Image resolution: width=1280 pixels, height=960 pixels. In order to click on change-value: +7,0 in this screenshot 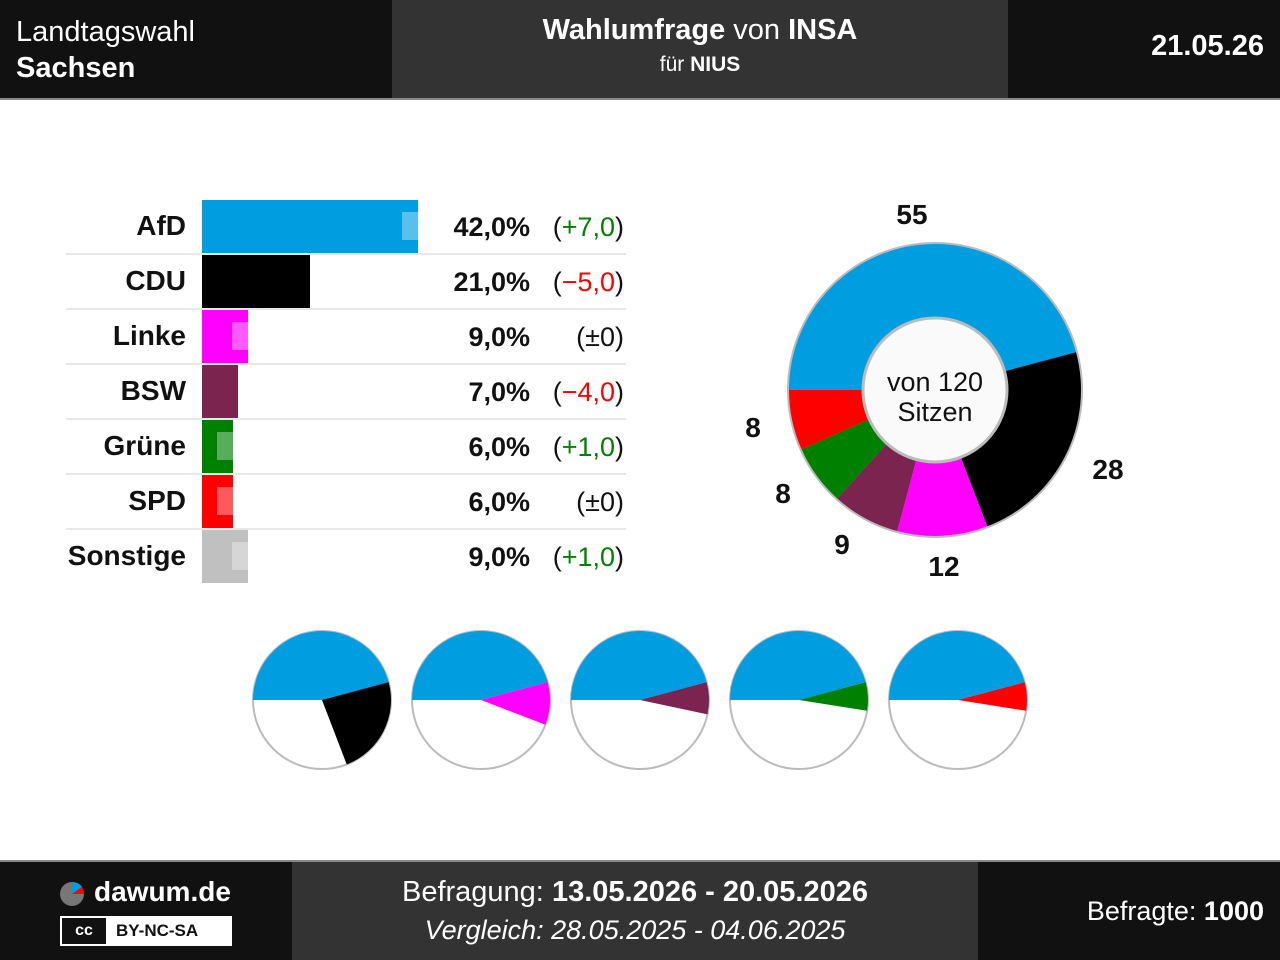, I will do `click(588, 227)`.